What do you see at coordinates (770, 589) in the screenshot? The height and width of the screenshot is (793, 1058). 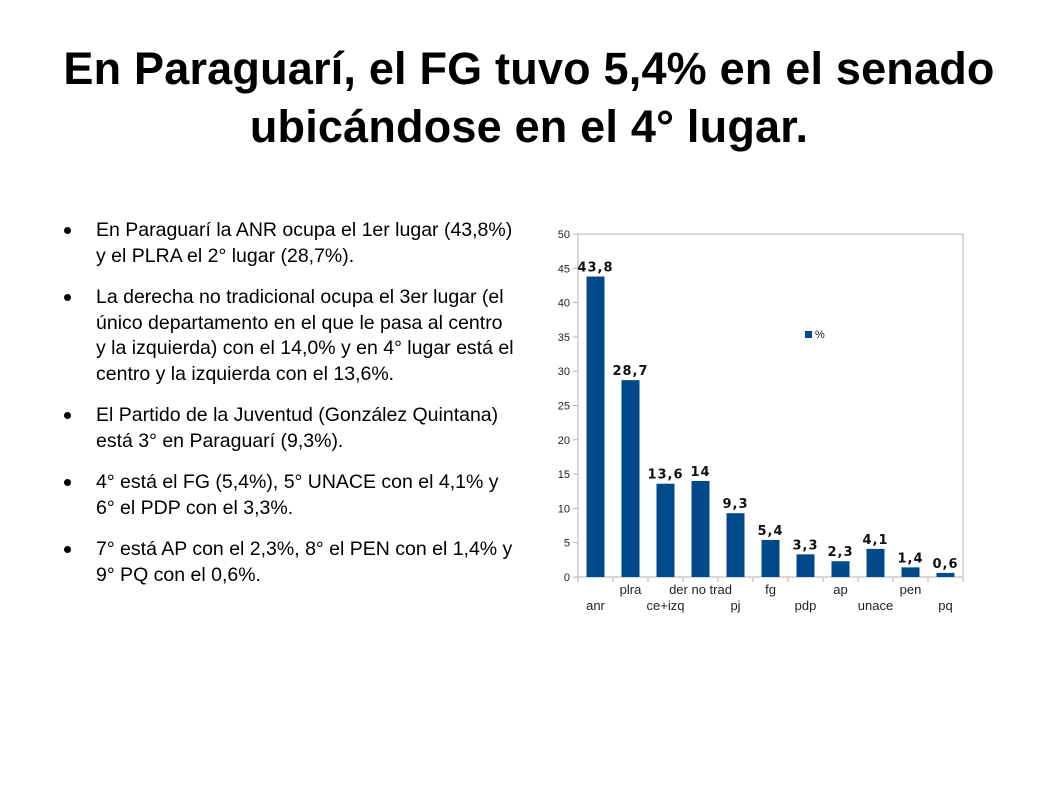 I see `category-label: fg` at bounding box center [770, 589].